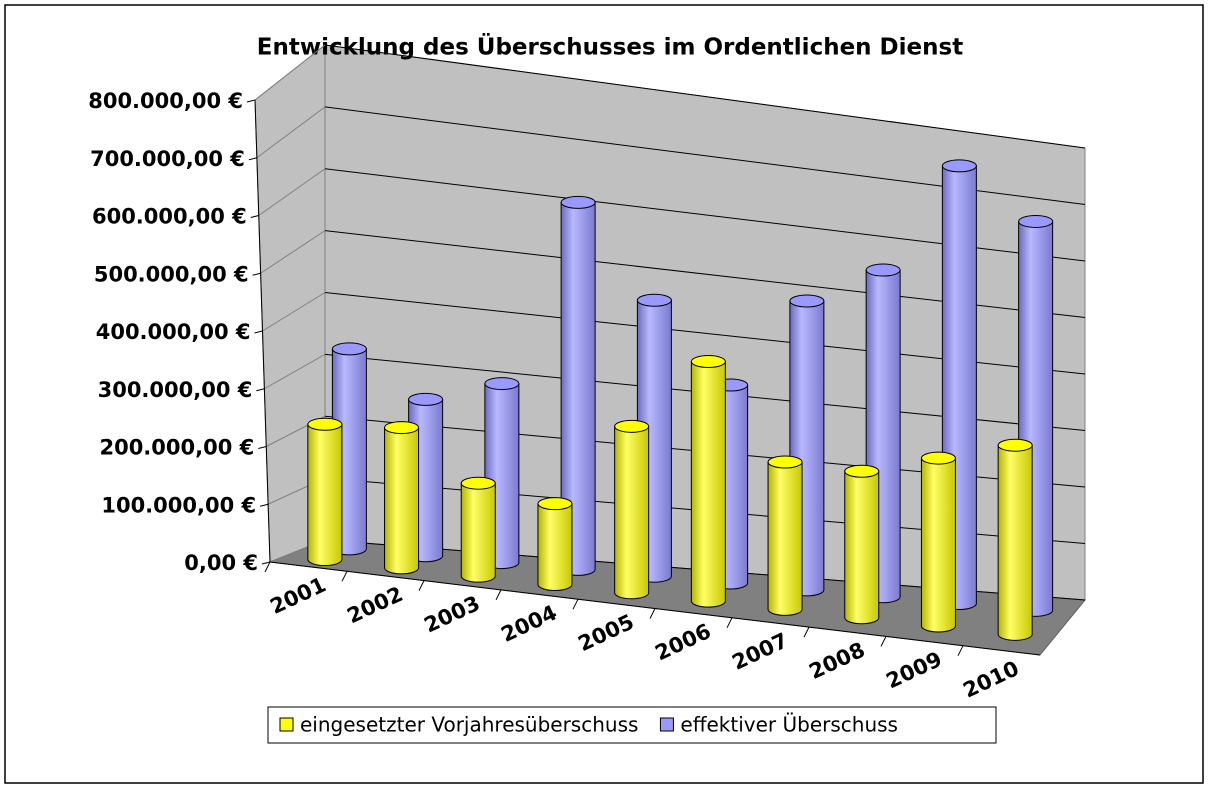 This screenshot has height=792, width=1208. Describe the element at coordinates (171, 274) in the screenshot. I see `y-tick-label: 500.000,00 €` at that location.